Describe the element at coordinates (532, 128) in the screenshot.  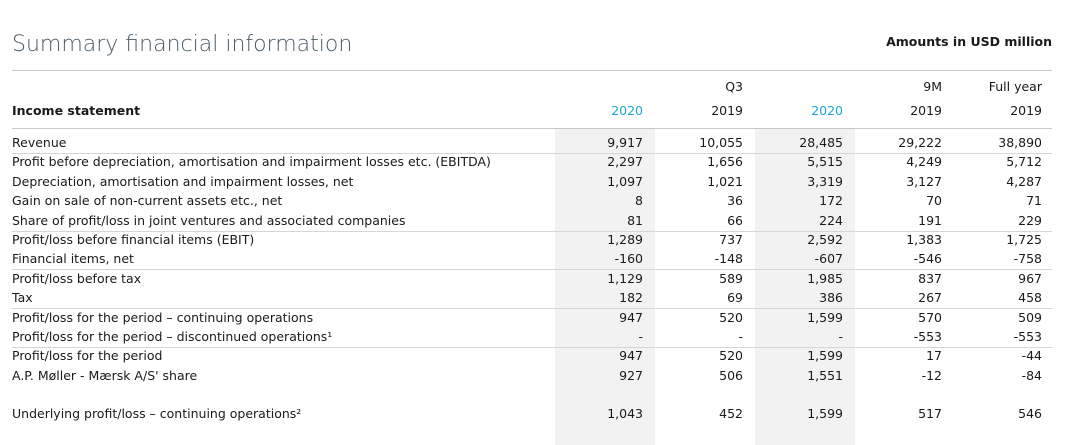
I see `header-rule` at that location.